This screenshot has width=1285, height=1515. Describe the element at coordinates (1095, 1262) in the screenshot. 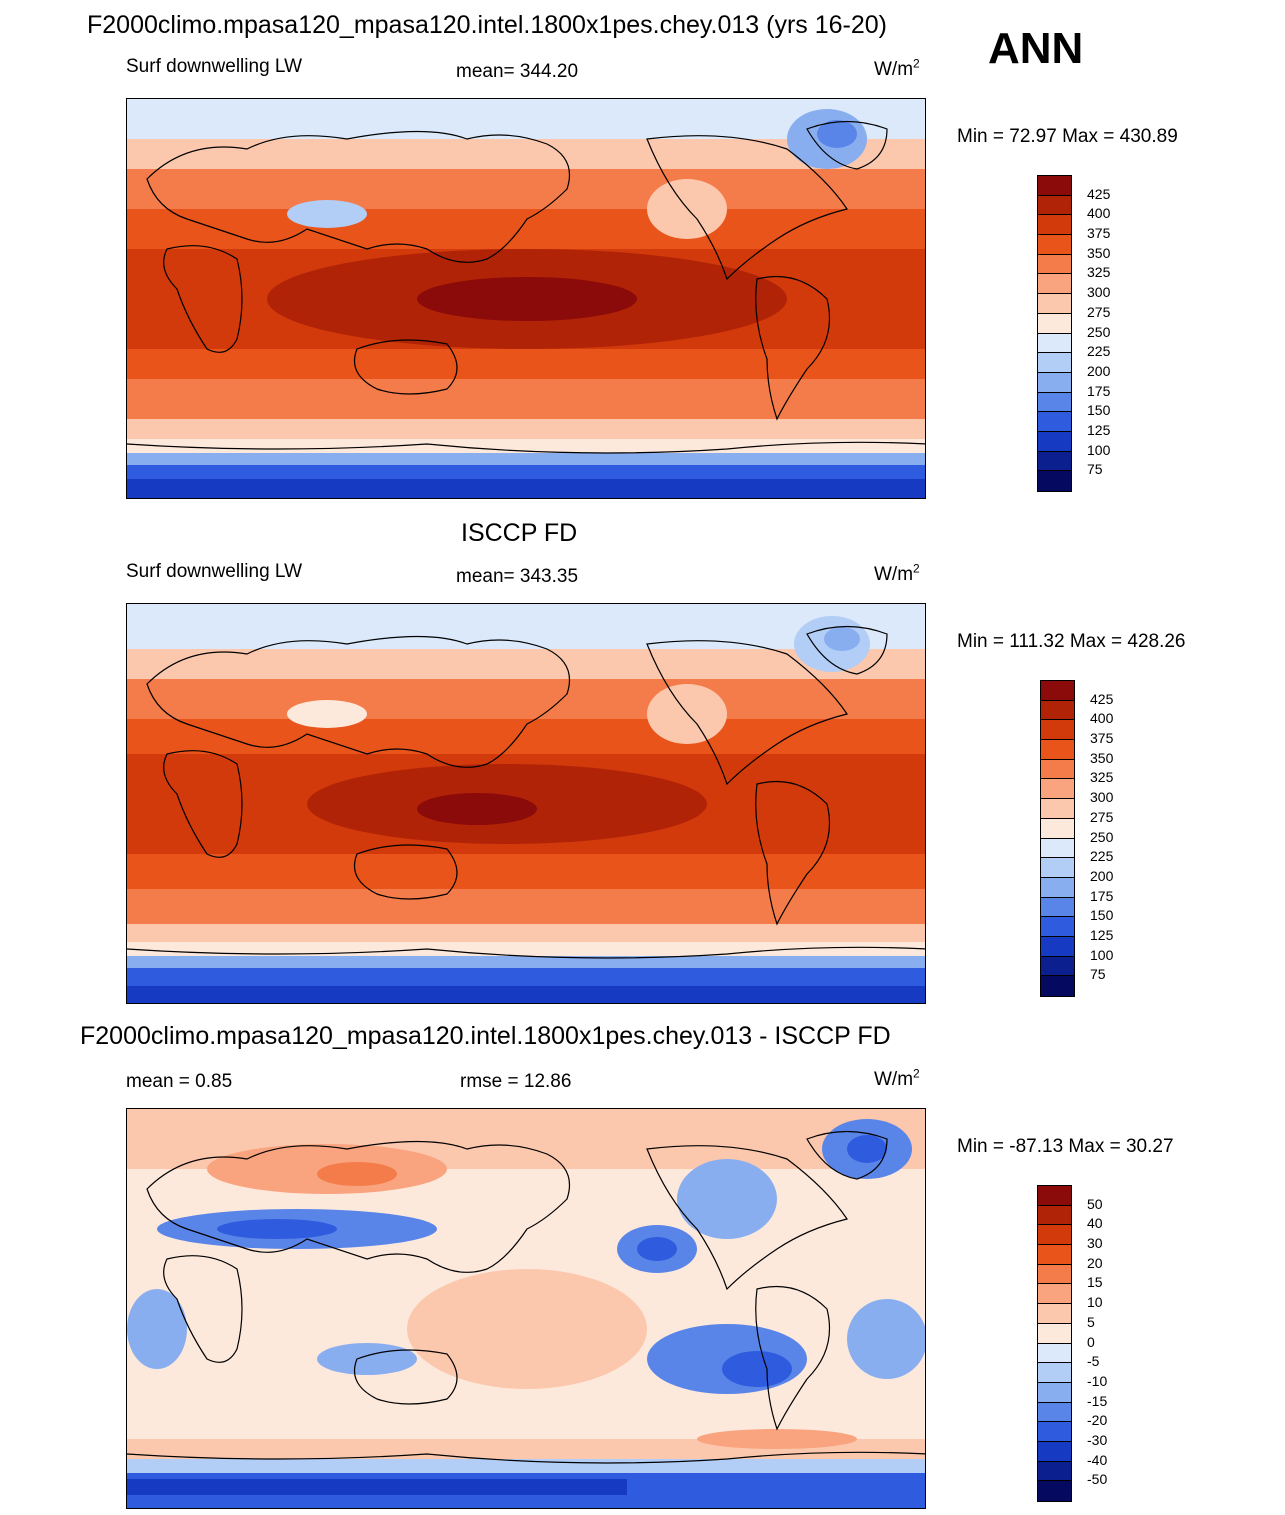

I see `colorbar-tick-label: 20` at that location.